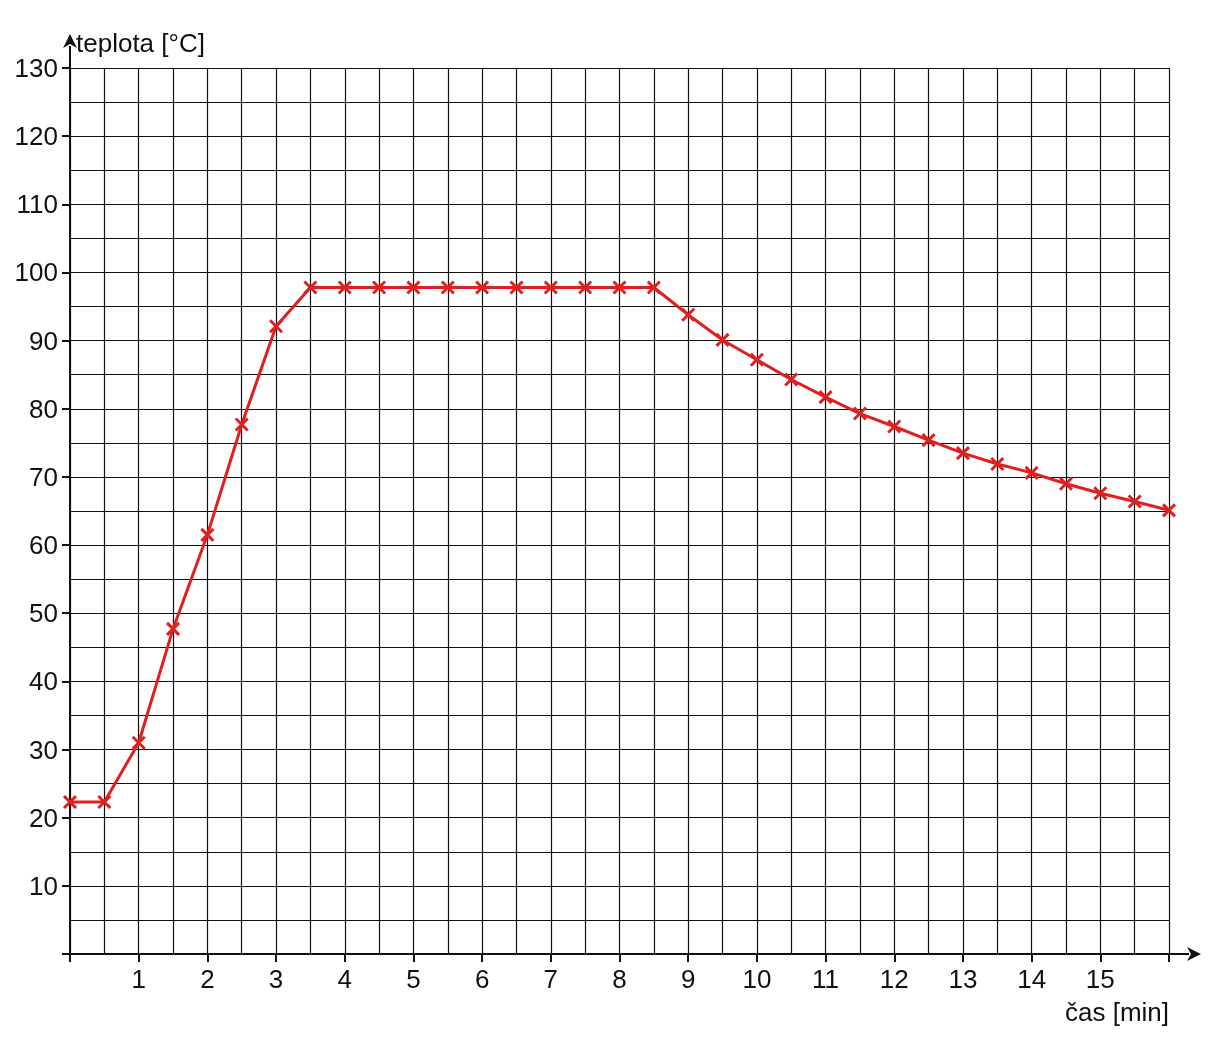 This screenshot has height=1052, width=1214. What do you see at coordinates (276, 979) in the screenshot?
I see `x-tick-label: 3` at bounding box center [276, 979].